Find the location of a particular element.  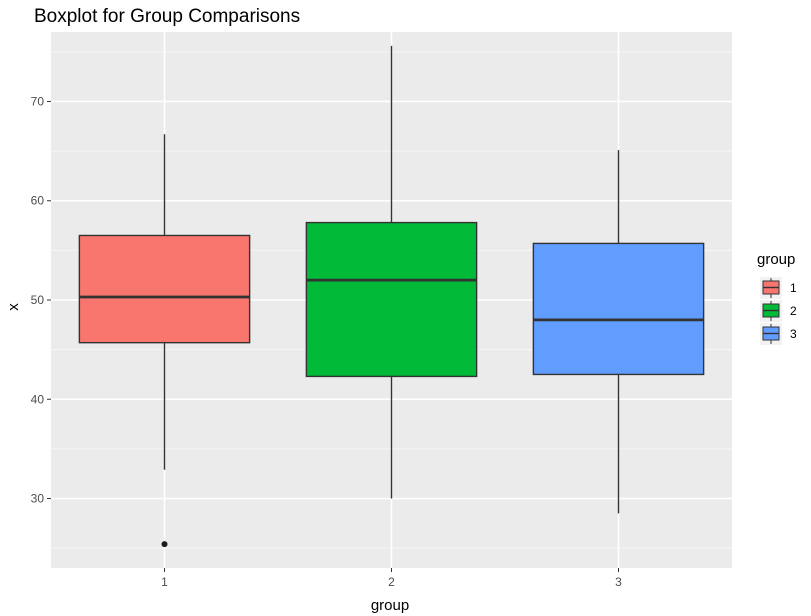

legend-label-1: 1 is located at coordinates (793, 288).